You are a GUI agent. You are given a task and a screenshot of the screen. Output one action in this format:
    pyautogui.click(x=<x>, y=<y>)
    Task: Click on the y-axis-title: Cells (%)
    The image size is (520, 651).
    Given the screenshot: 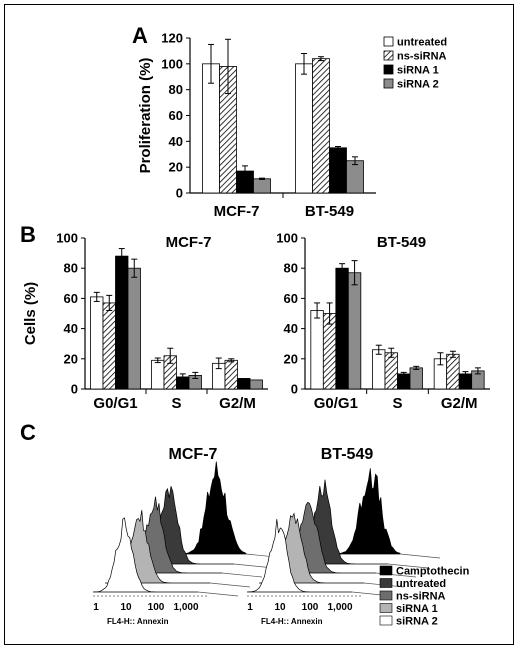 What is the action you would take?
    pyautogui.click(x=30, y=313)
    